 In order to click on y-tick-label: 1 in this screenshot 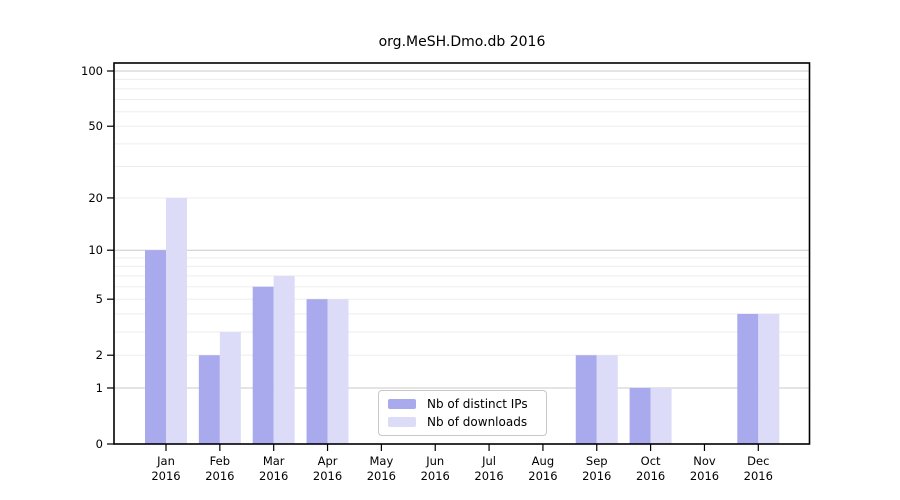, I will do `click(99, 388)`.